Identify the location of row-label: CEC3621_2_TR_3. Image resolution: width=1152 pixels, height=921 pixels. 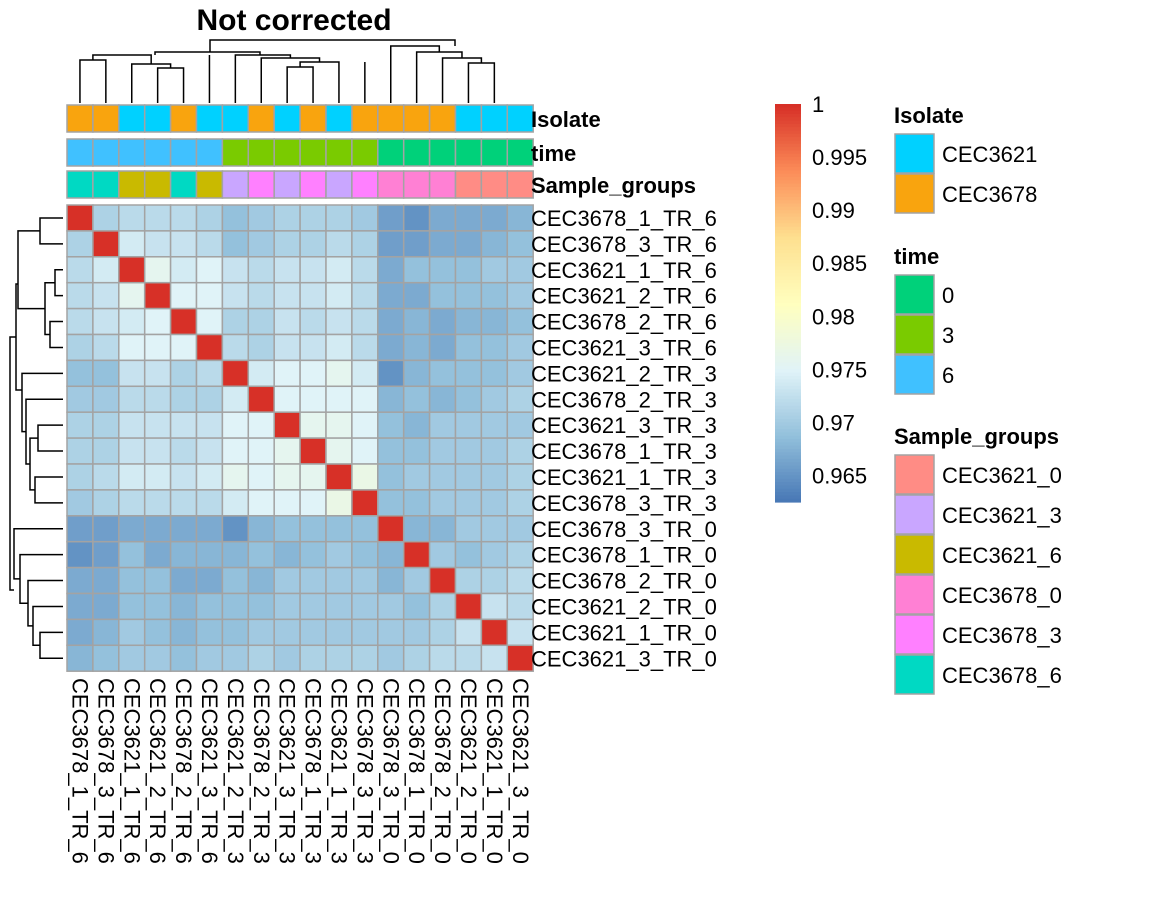
(624, 373).